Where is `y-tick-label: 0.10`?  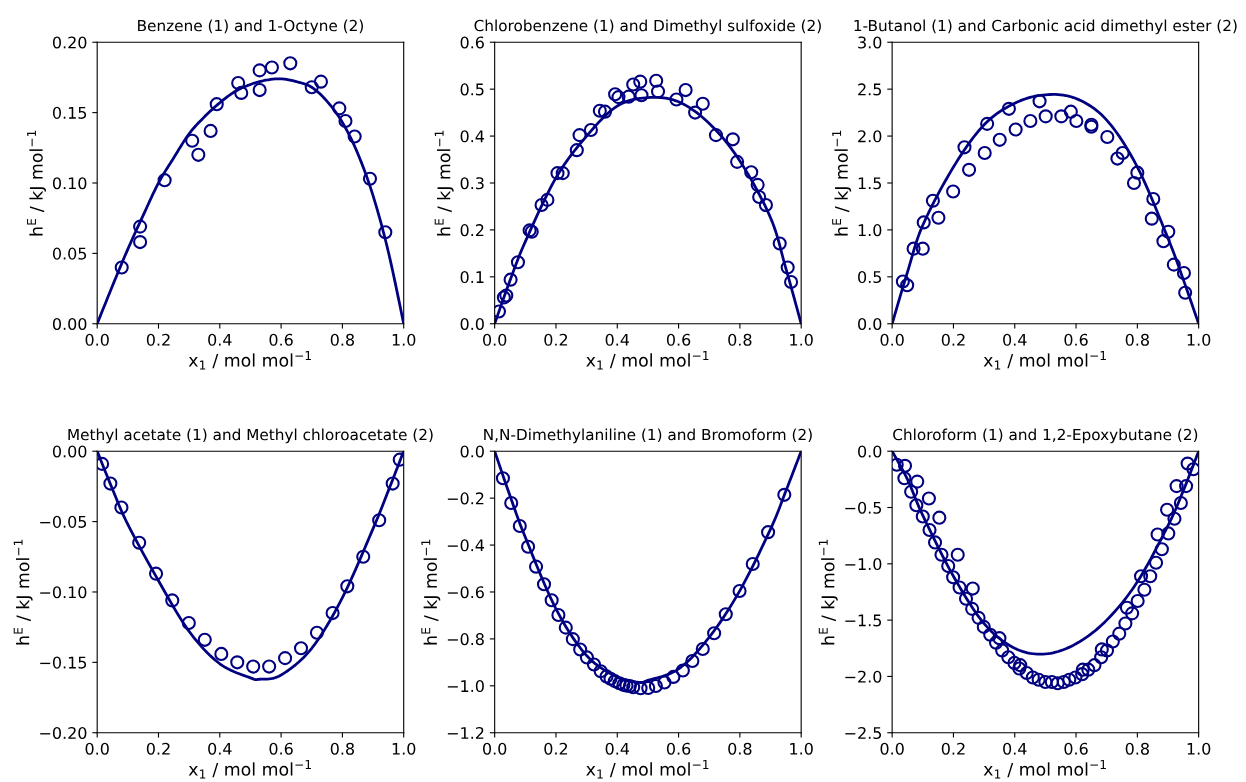 y-tick-label: 0.10 is located at coordinates (69, 183).